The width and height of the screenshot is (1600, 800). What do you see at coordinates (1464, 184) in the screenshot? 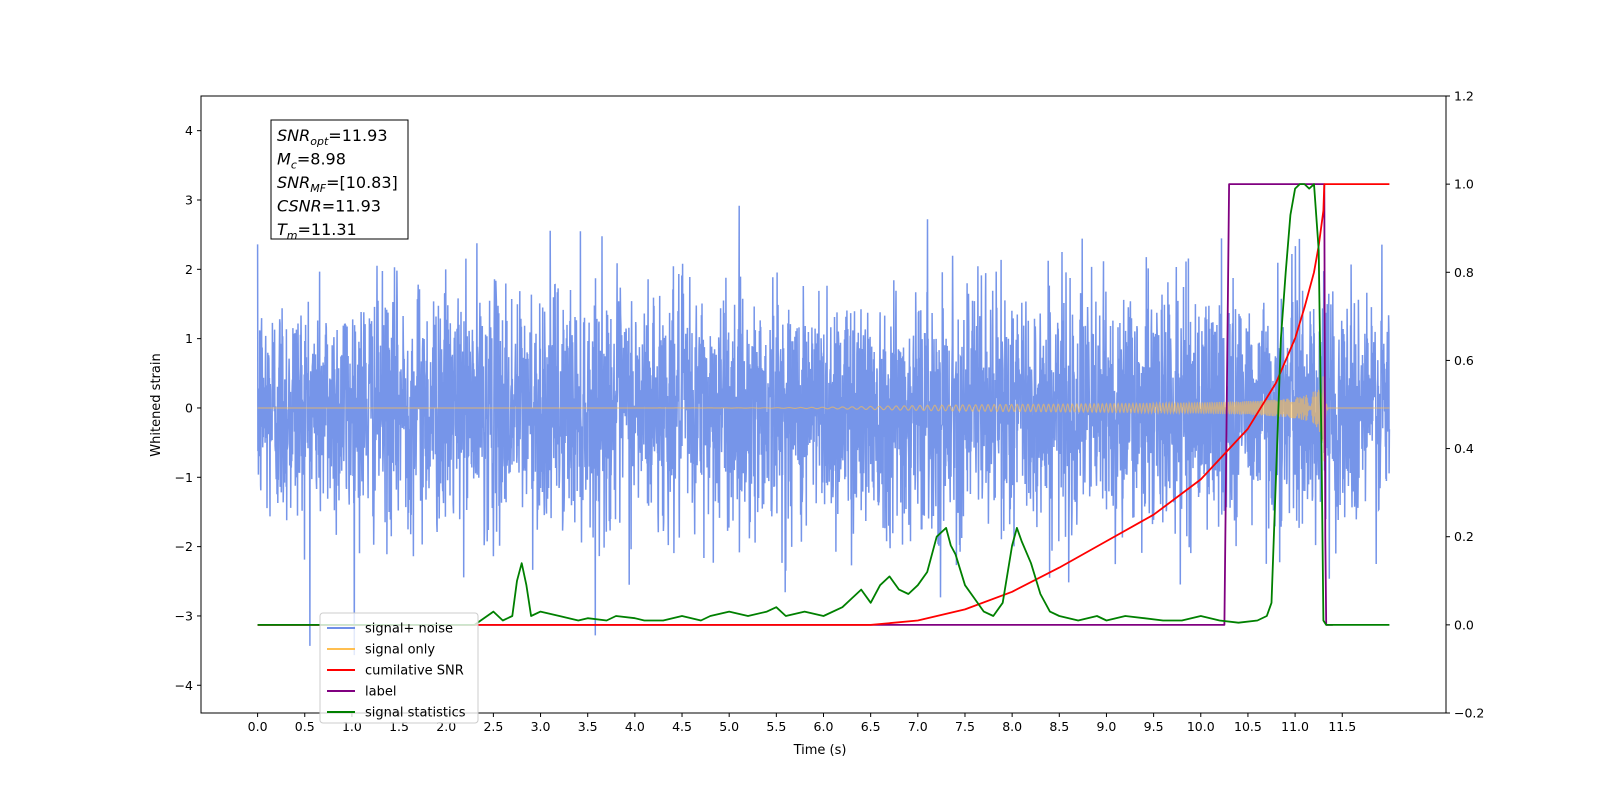
I see `y2-tick-label: 1.0` at bounding box center [1464, 184].